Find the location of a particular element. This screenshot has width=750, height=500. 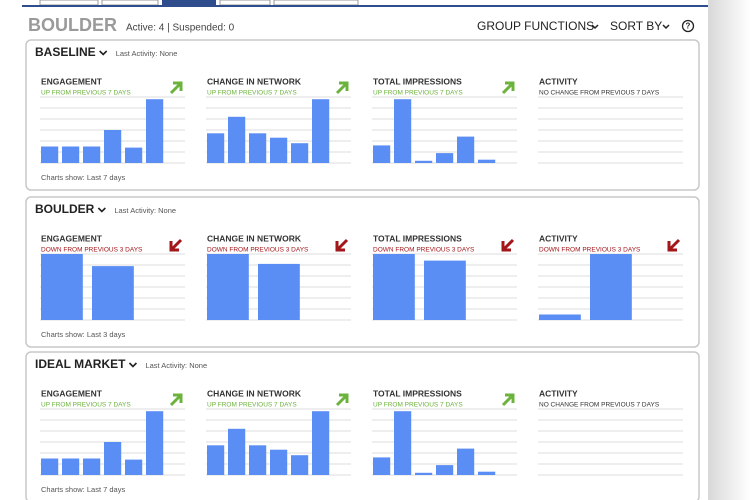

window-shadow is located at coordinates (729, 250).